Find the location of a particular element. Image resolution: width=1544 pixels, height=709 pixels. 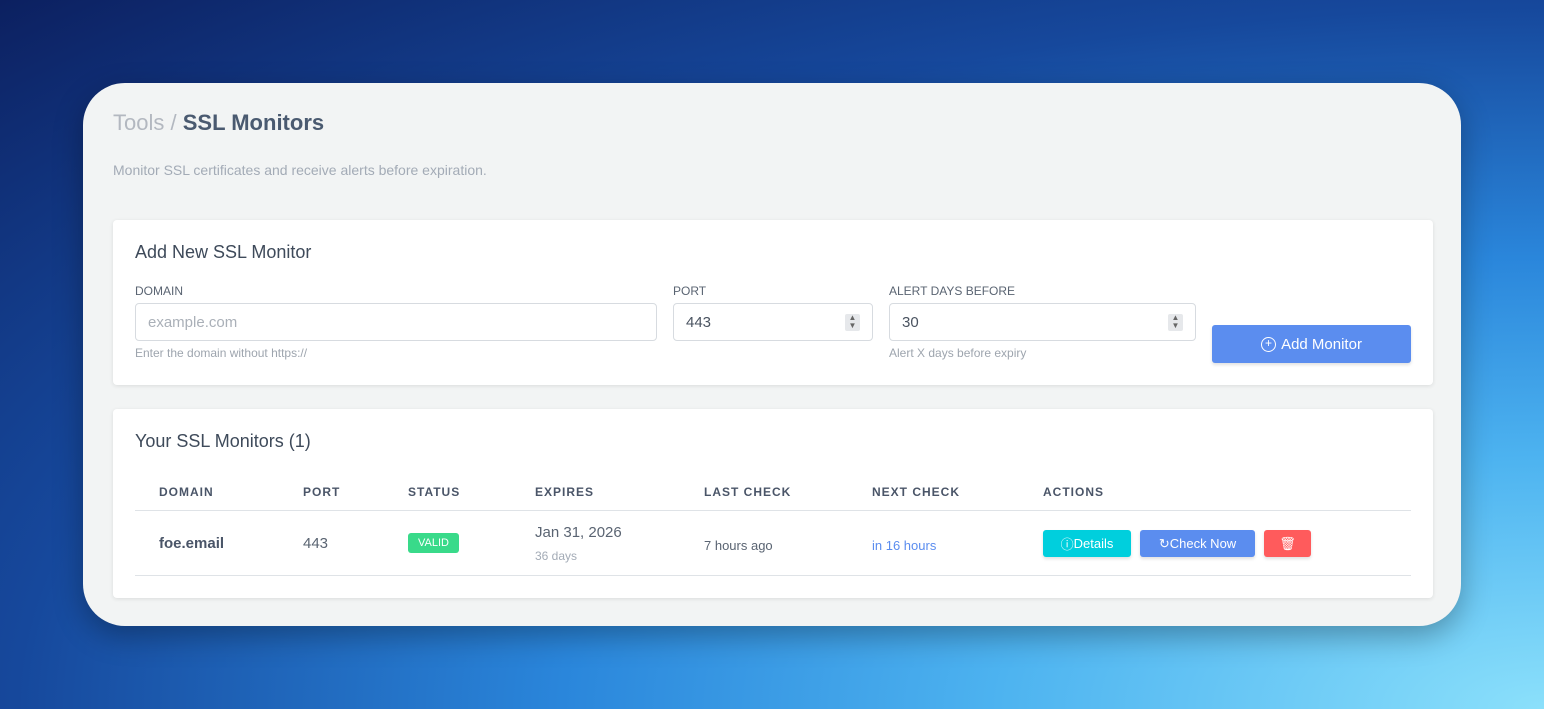

port-label: PORT is located at coordinates (690, 291).